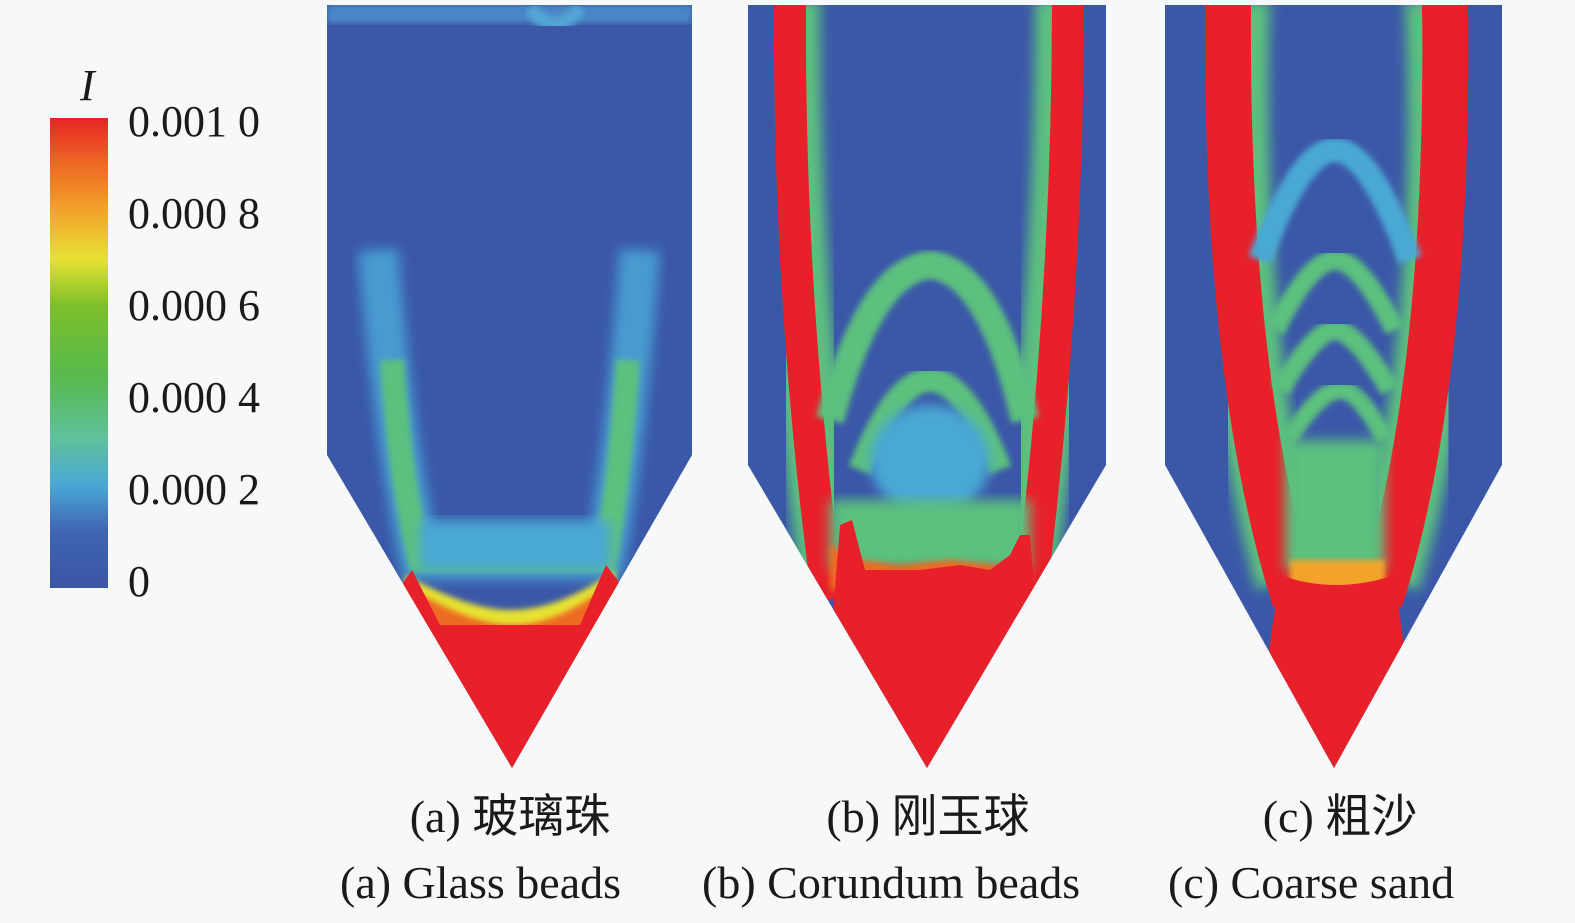 This screenshot has height=923, width=1575. I want to click on colorbar-tick-5: 0.000 2, so click(194, 489).